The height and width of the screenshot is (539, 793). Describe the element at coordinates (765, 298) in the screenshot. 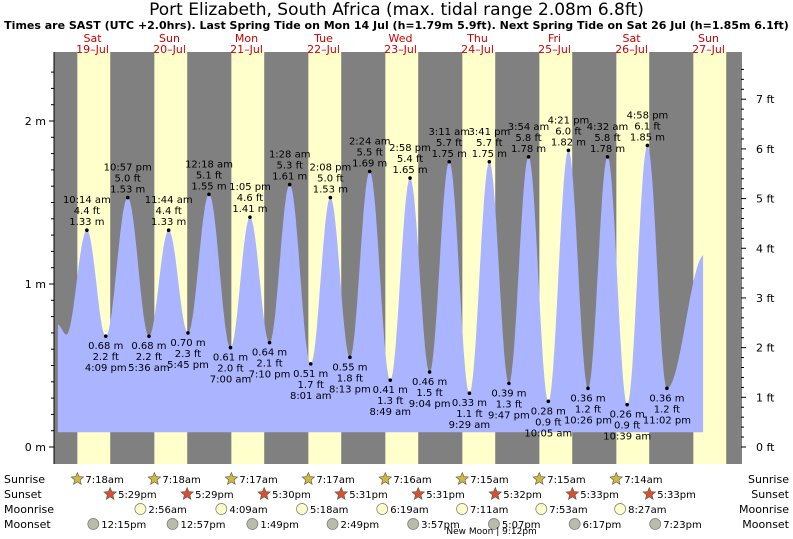

I see `feet-tick-label: 3 ft` at that location.